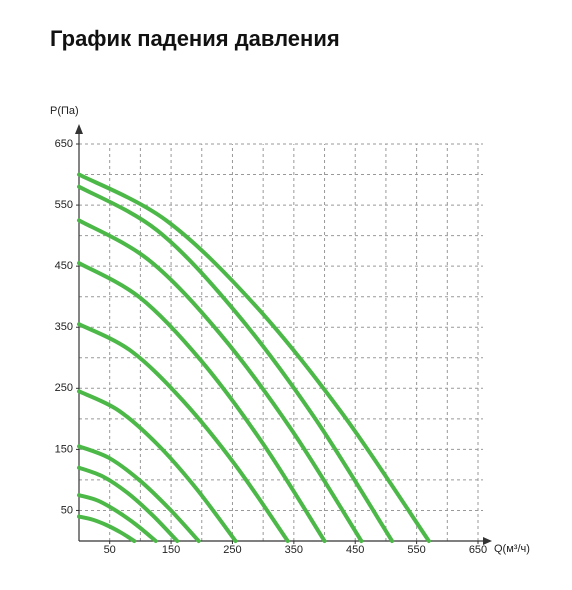 The height and width of the screenshot is (590, 572). What do you see at coordinates (64, 327) in the screenshot?
I see `y-tick-label: 350` at bounding box center [64, 327].